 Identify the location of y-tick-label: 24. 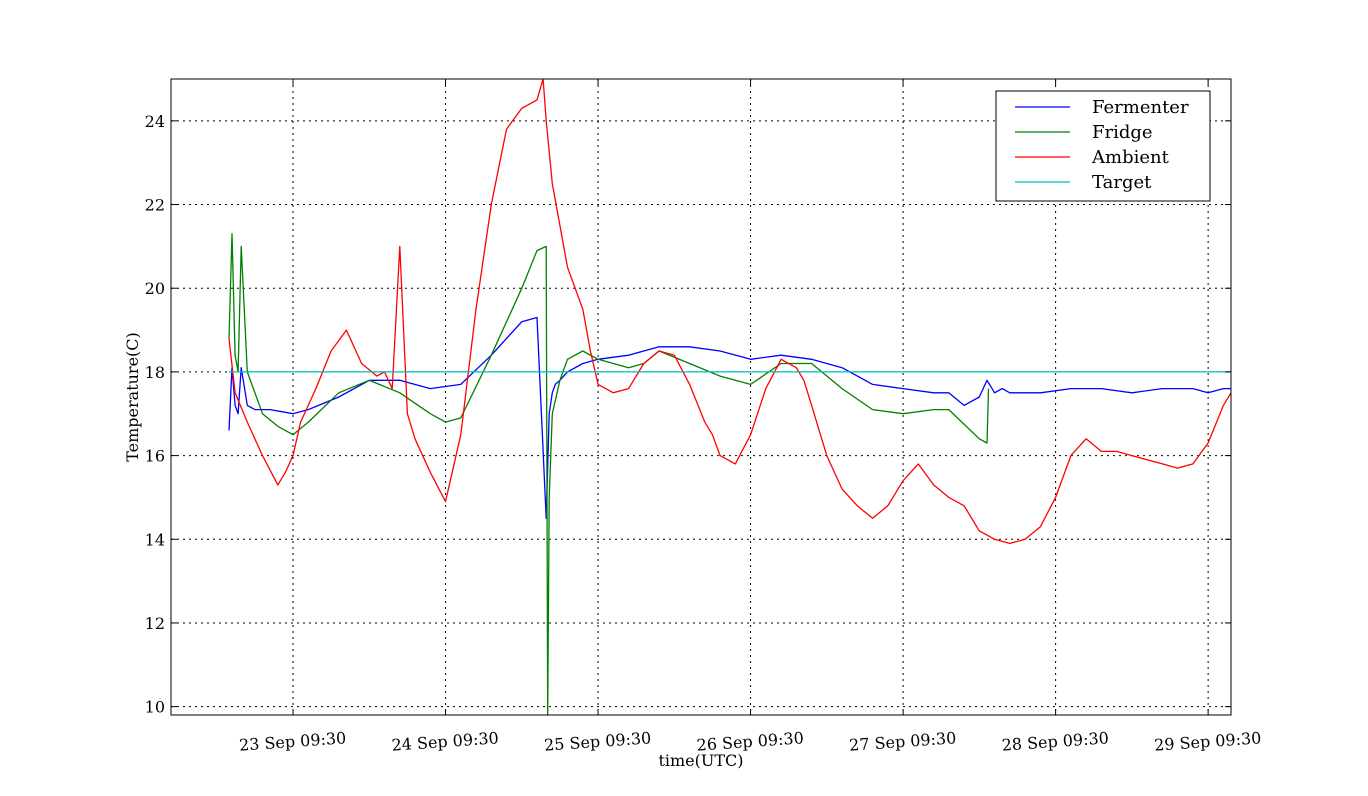
(155, 121).